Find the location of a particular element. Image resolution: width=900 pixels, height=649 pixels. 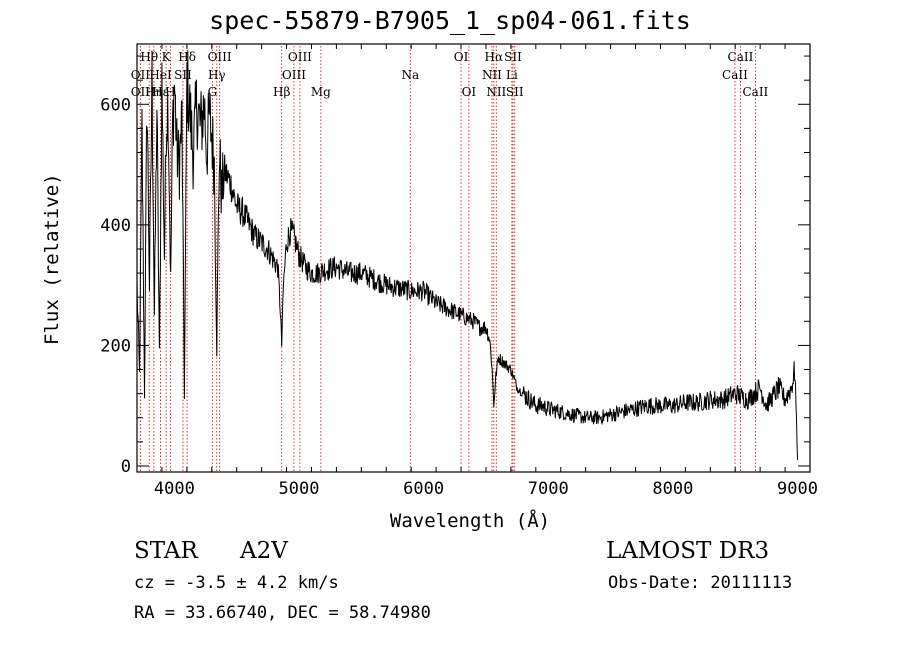

survey-name: LAMOST DR3 is located at coordinates (688, 551).